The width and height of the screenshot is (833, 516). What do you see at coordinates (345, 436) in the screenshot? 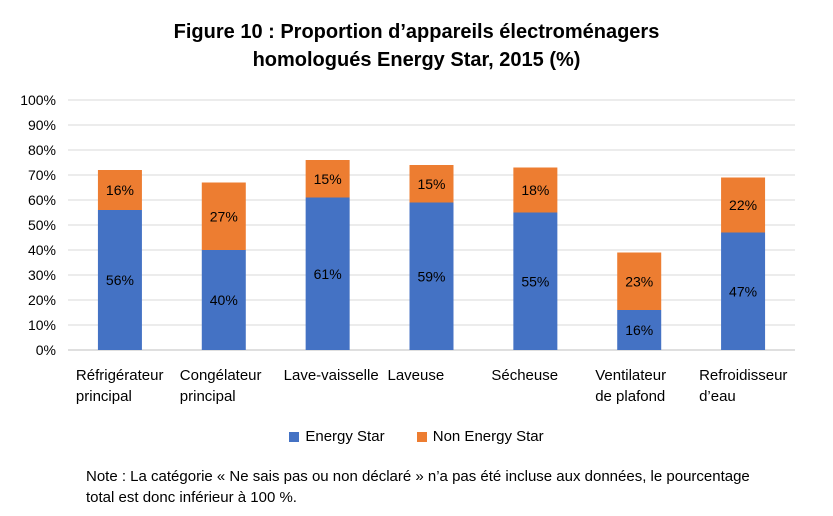
I see `legend-label-energy-star: Energy Star` at bounding box center [345, 436].